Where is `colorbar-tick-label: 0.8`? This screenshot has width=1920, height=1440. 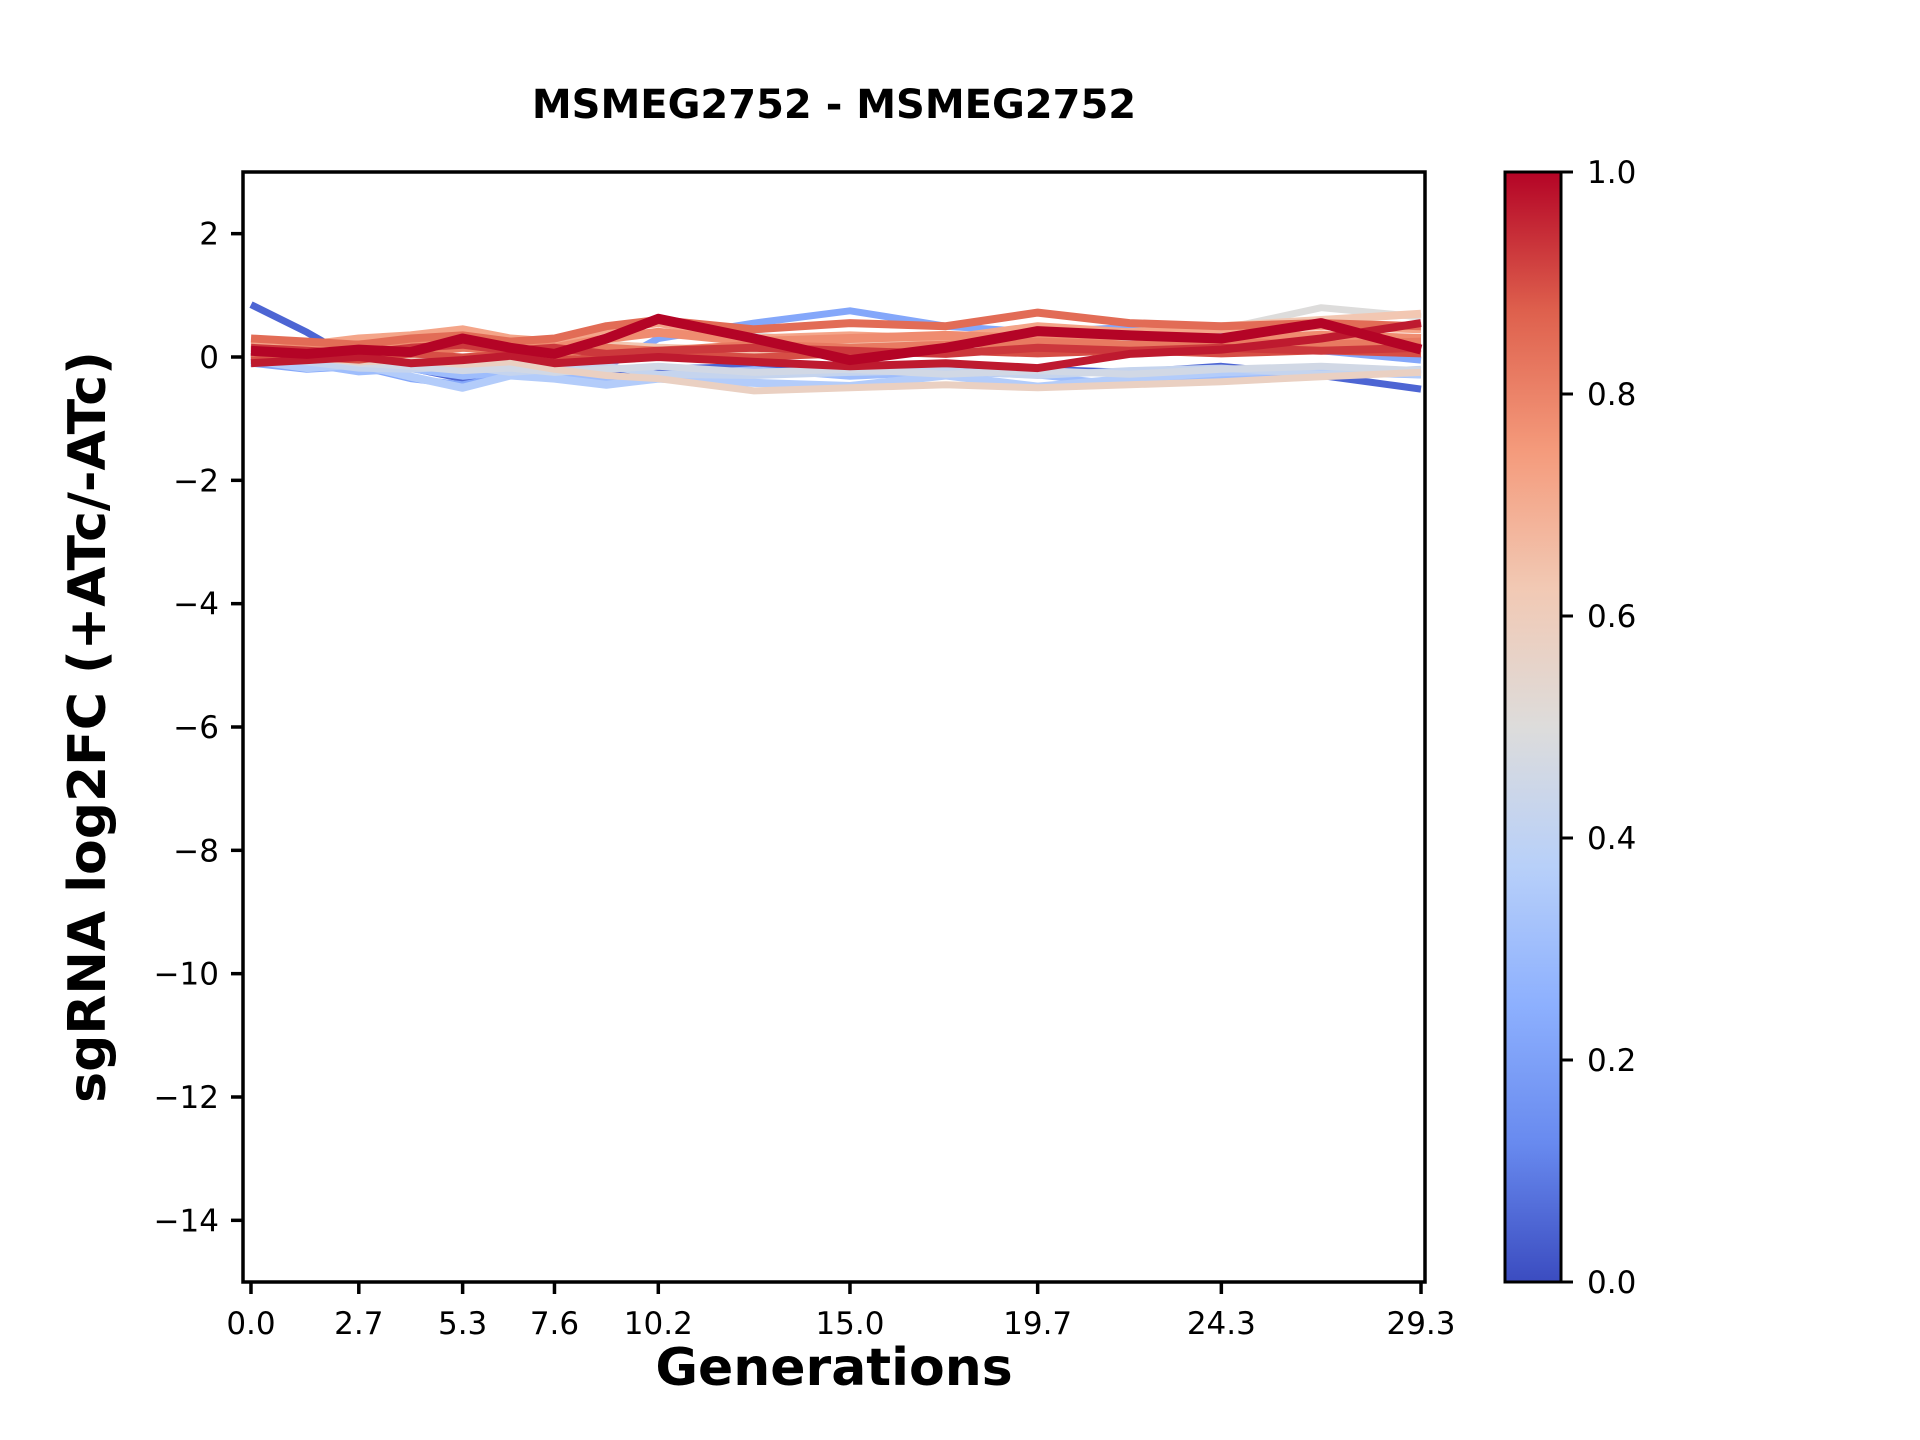
colorbar-tick-label: 0.8 is located at coordinates (1611, 395).